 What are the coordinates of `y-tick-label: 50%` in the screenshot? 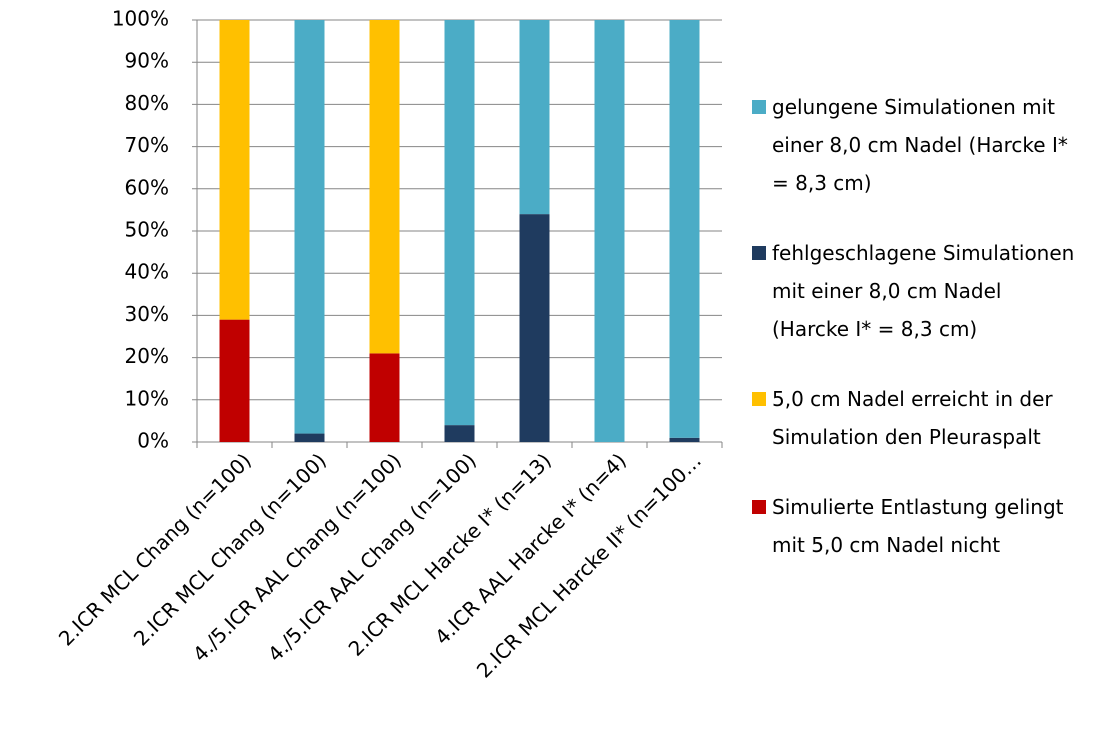 It's located at (147, 230).